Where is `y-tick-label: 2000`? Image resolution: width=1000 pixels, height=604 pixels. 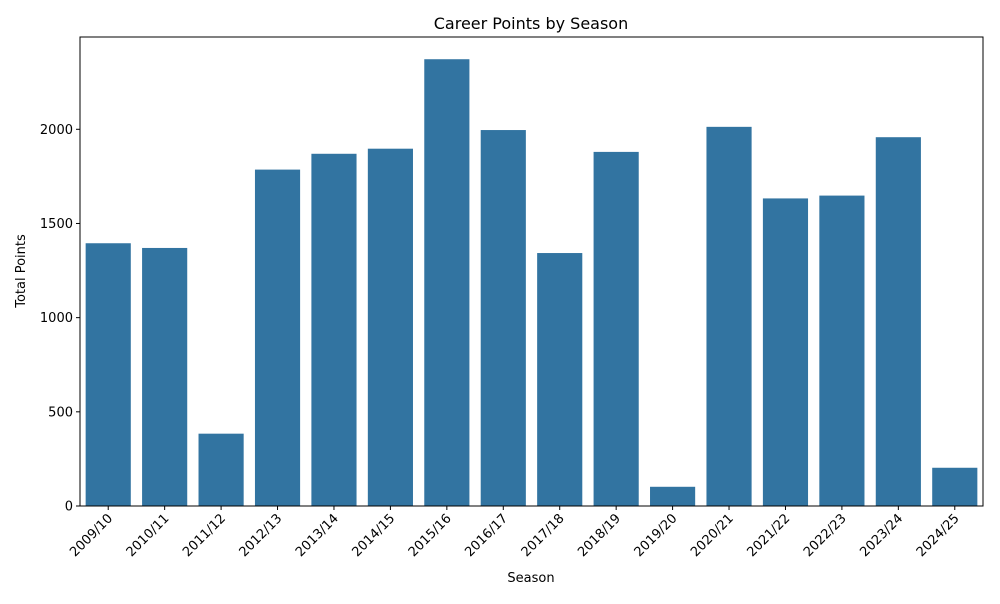 y-tick-label: 2000 is located at coordinates (56, 130).